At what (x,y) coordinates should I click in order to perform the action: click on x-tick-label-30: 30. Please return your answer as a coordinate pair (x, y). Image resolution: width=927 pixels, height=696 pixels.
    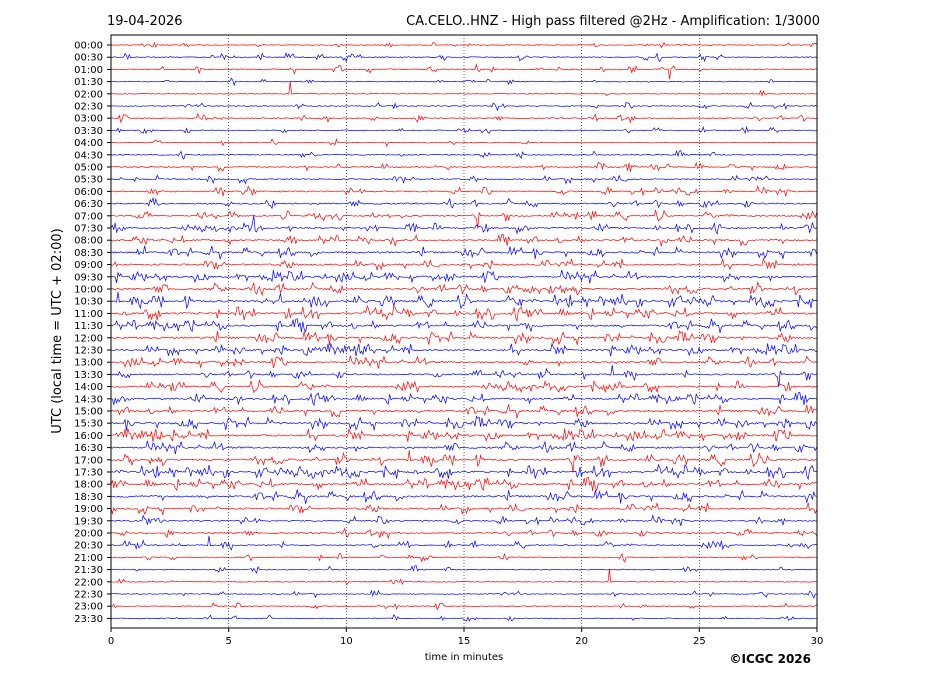
    Looking at the image, I should click on (817, 641).